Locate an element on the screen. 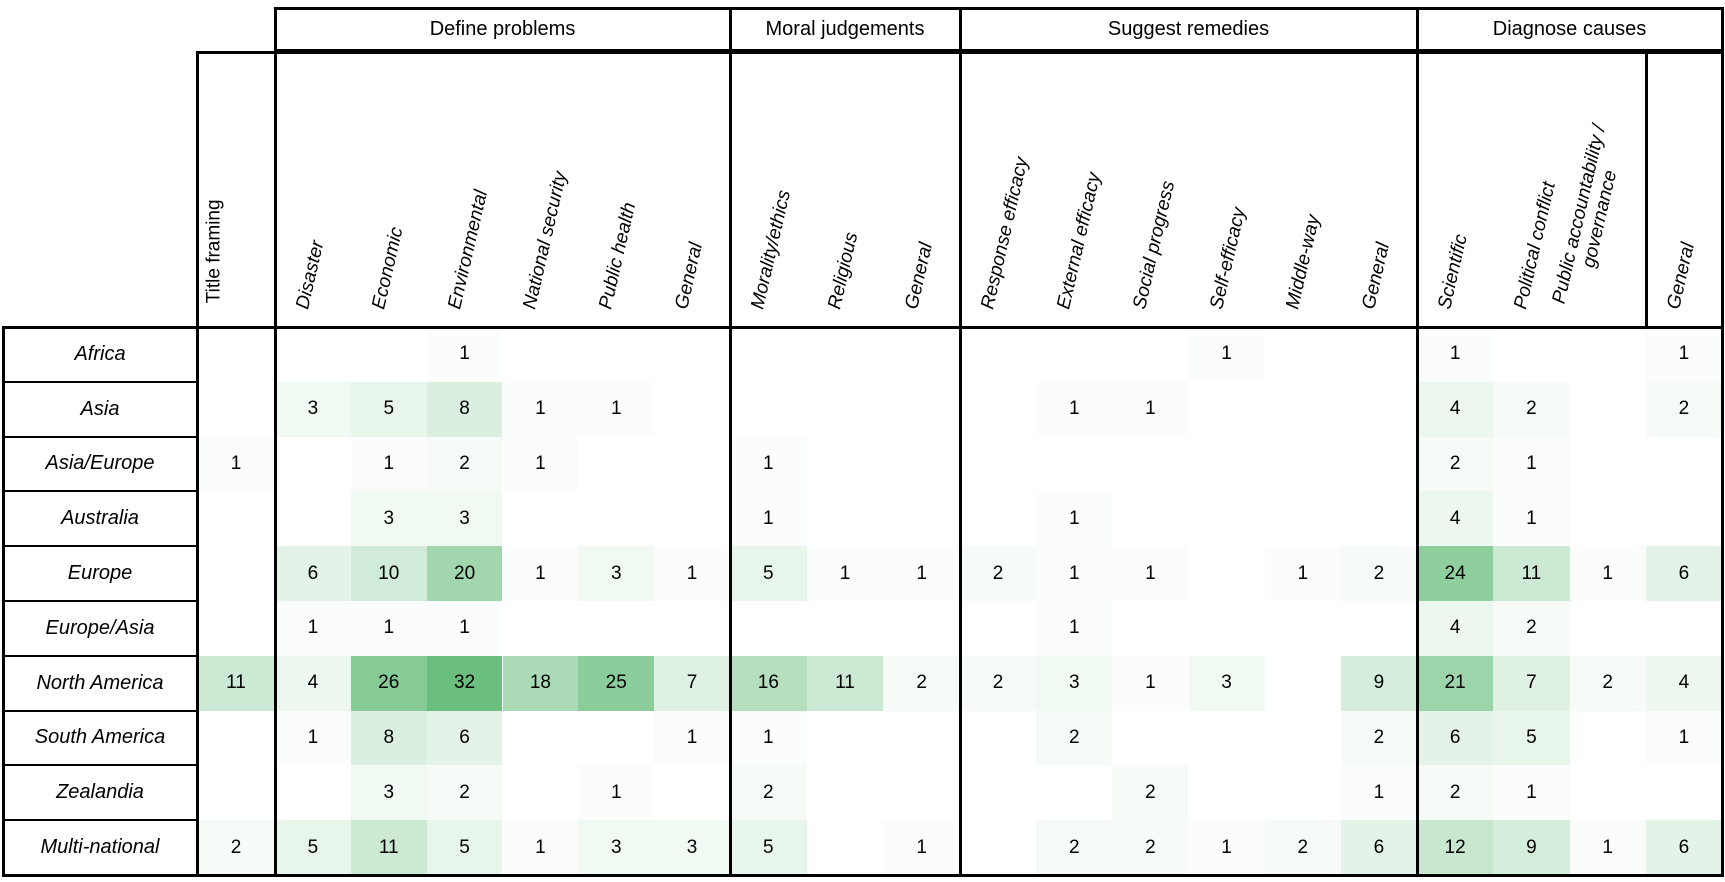 Image resolution: width=1725 pixels, height=882 pixels. group-header-suggest-remedies: Suggest remedies is located at coordinates (1188, 29).